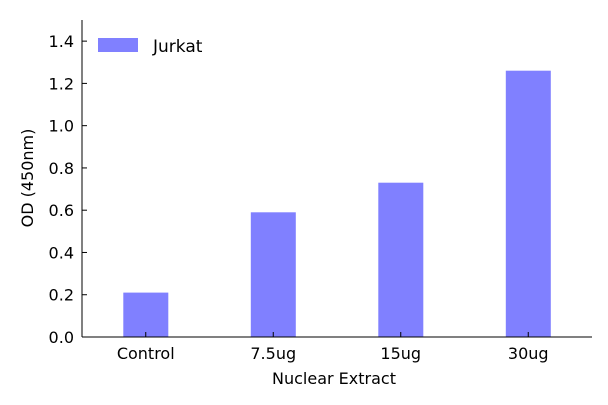  Describe the element at coordinates (333, 347) in the screenshot. I see `x-ticks: Control 7.5ug 15ug 30ug` at that location.